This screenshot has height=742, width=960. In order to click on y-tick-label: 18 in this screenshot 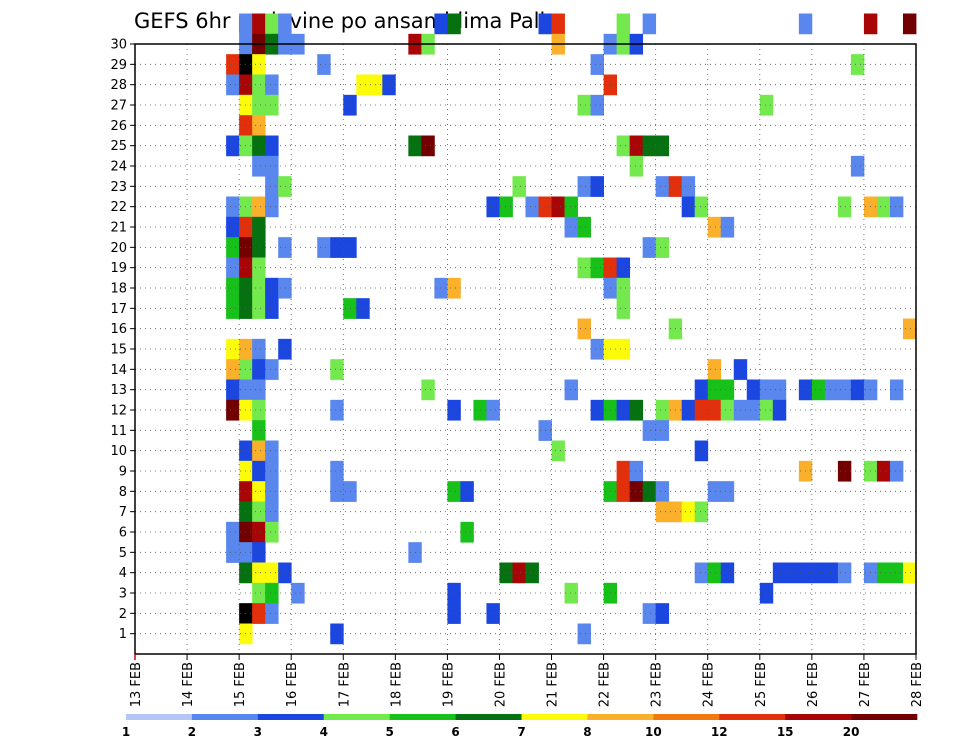, I will do `click(118, 289)`.